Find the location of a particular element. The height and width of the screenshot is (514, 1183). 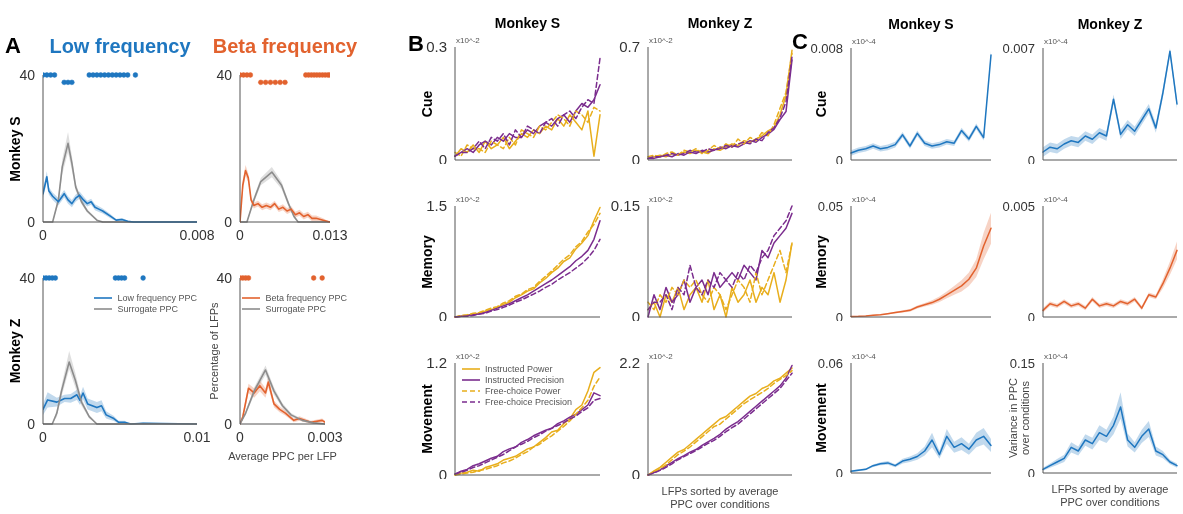

y-axis-title: Monkey Z is located at coordinates (15, 351).